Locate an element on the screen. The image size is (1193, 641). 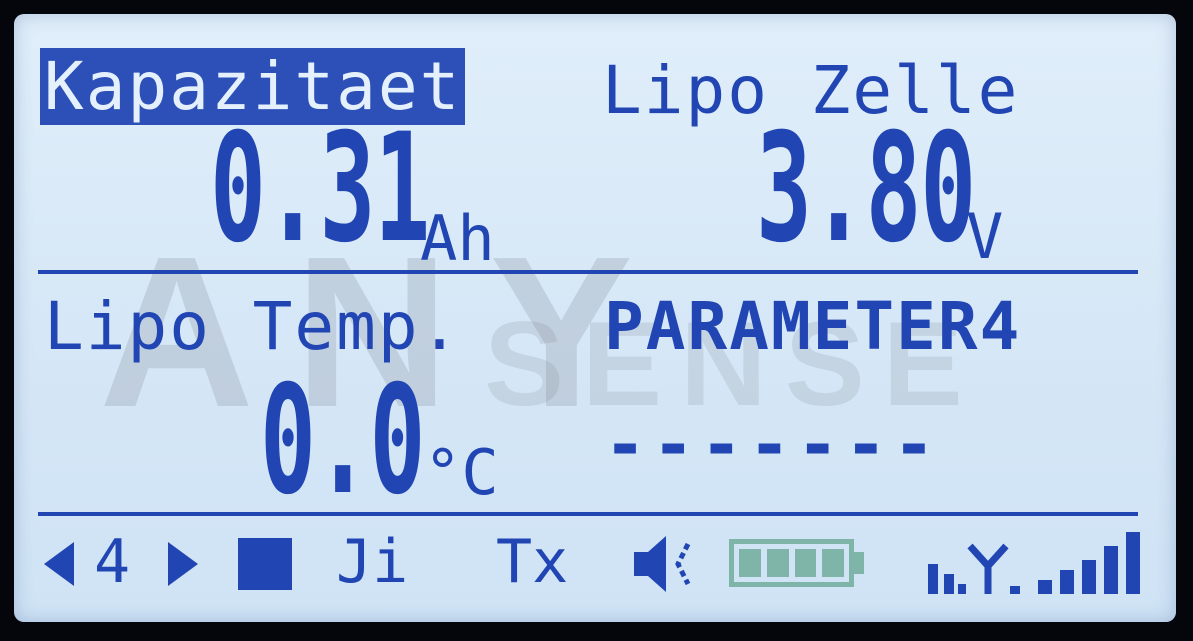
battery-icon is located at coordinates (791, 563).